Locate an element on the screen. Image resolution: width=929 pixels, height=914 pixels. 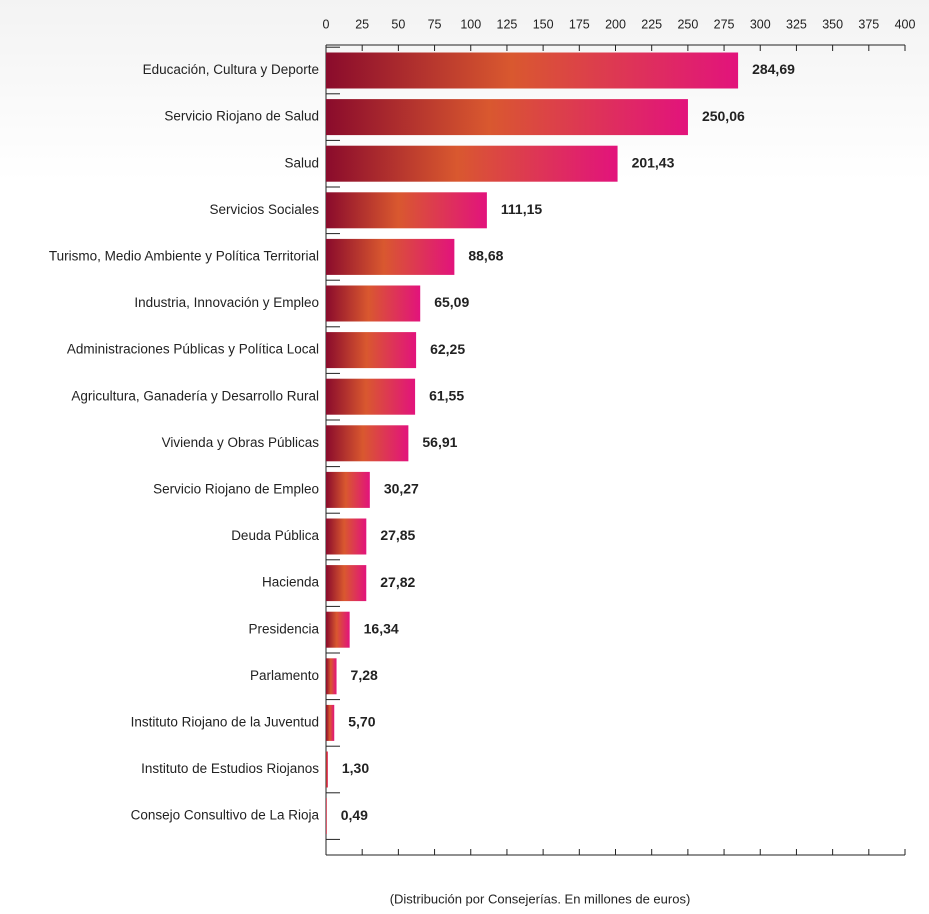
x-tick-label: 0 is located at coordinates (326, 24).